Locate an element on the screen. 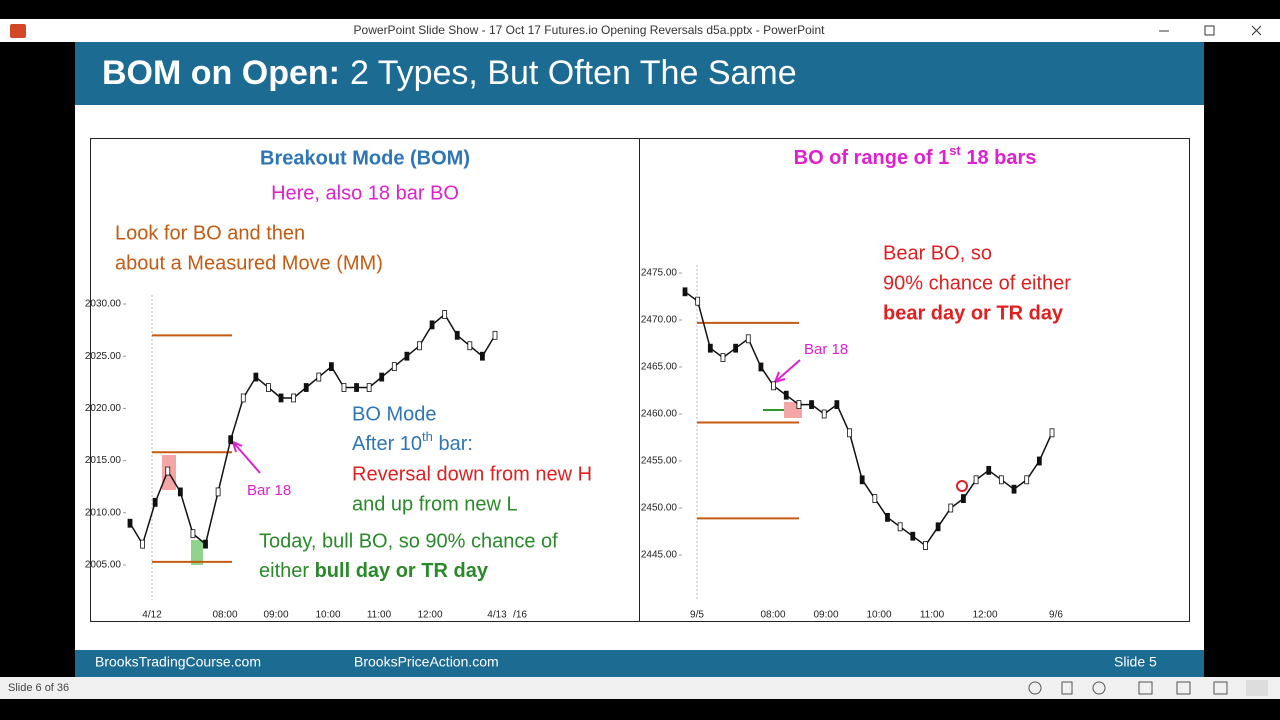  y-tick-label: 2465.00 is located at coordinates (659, 367).